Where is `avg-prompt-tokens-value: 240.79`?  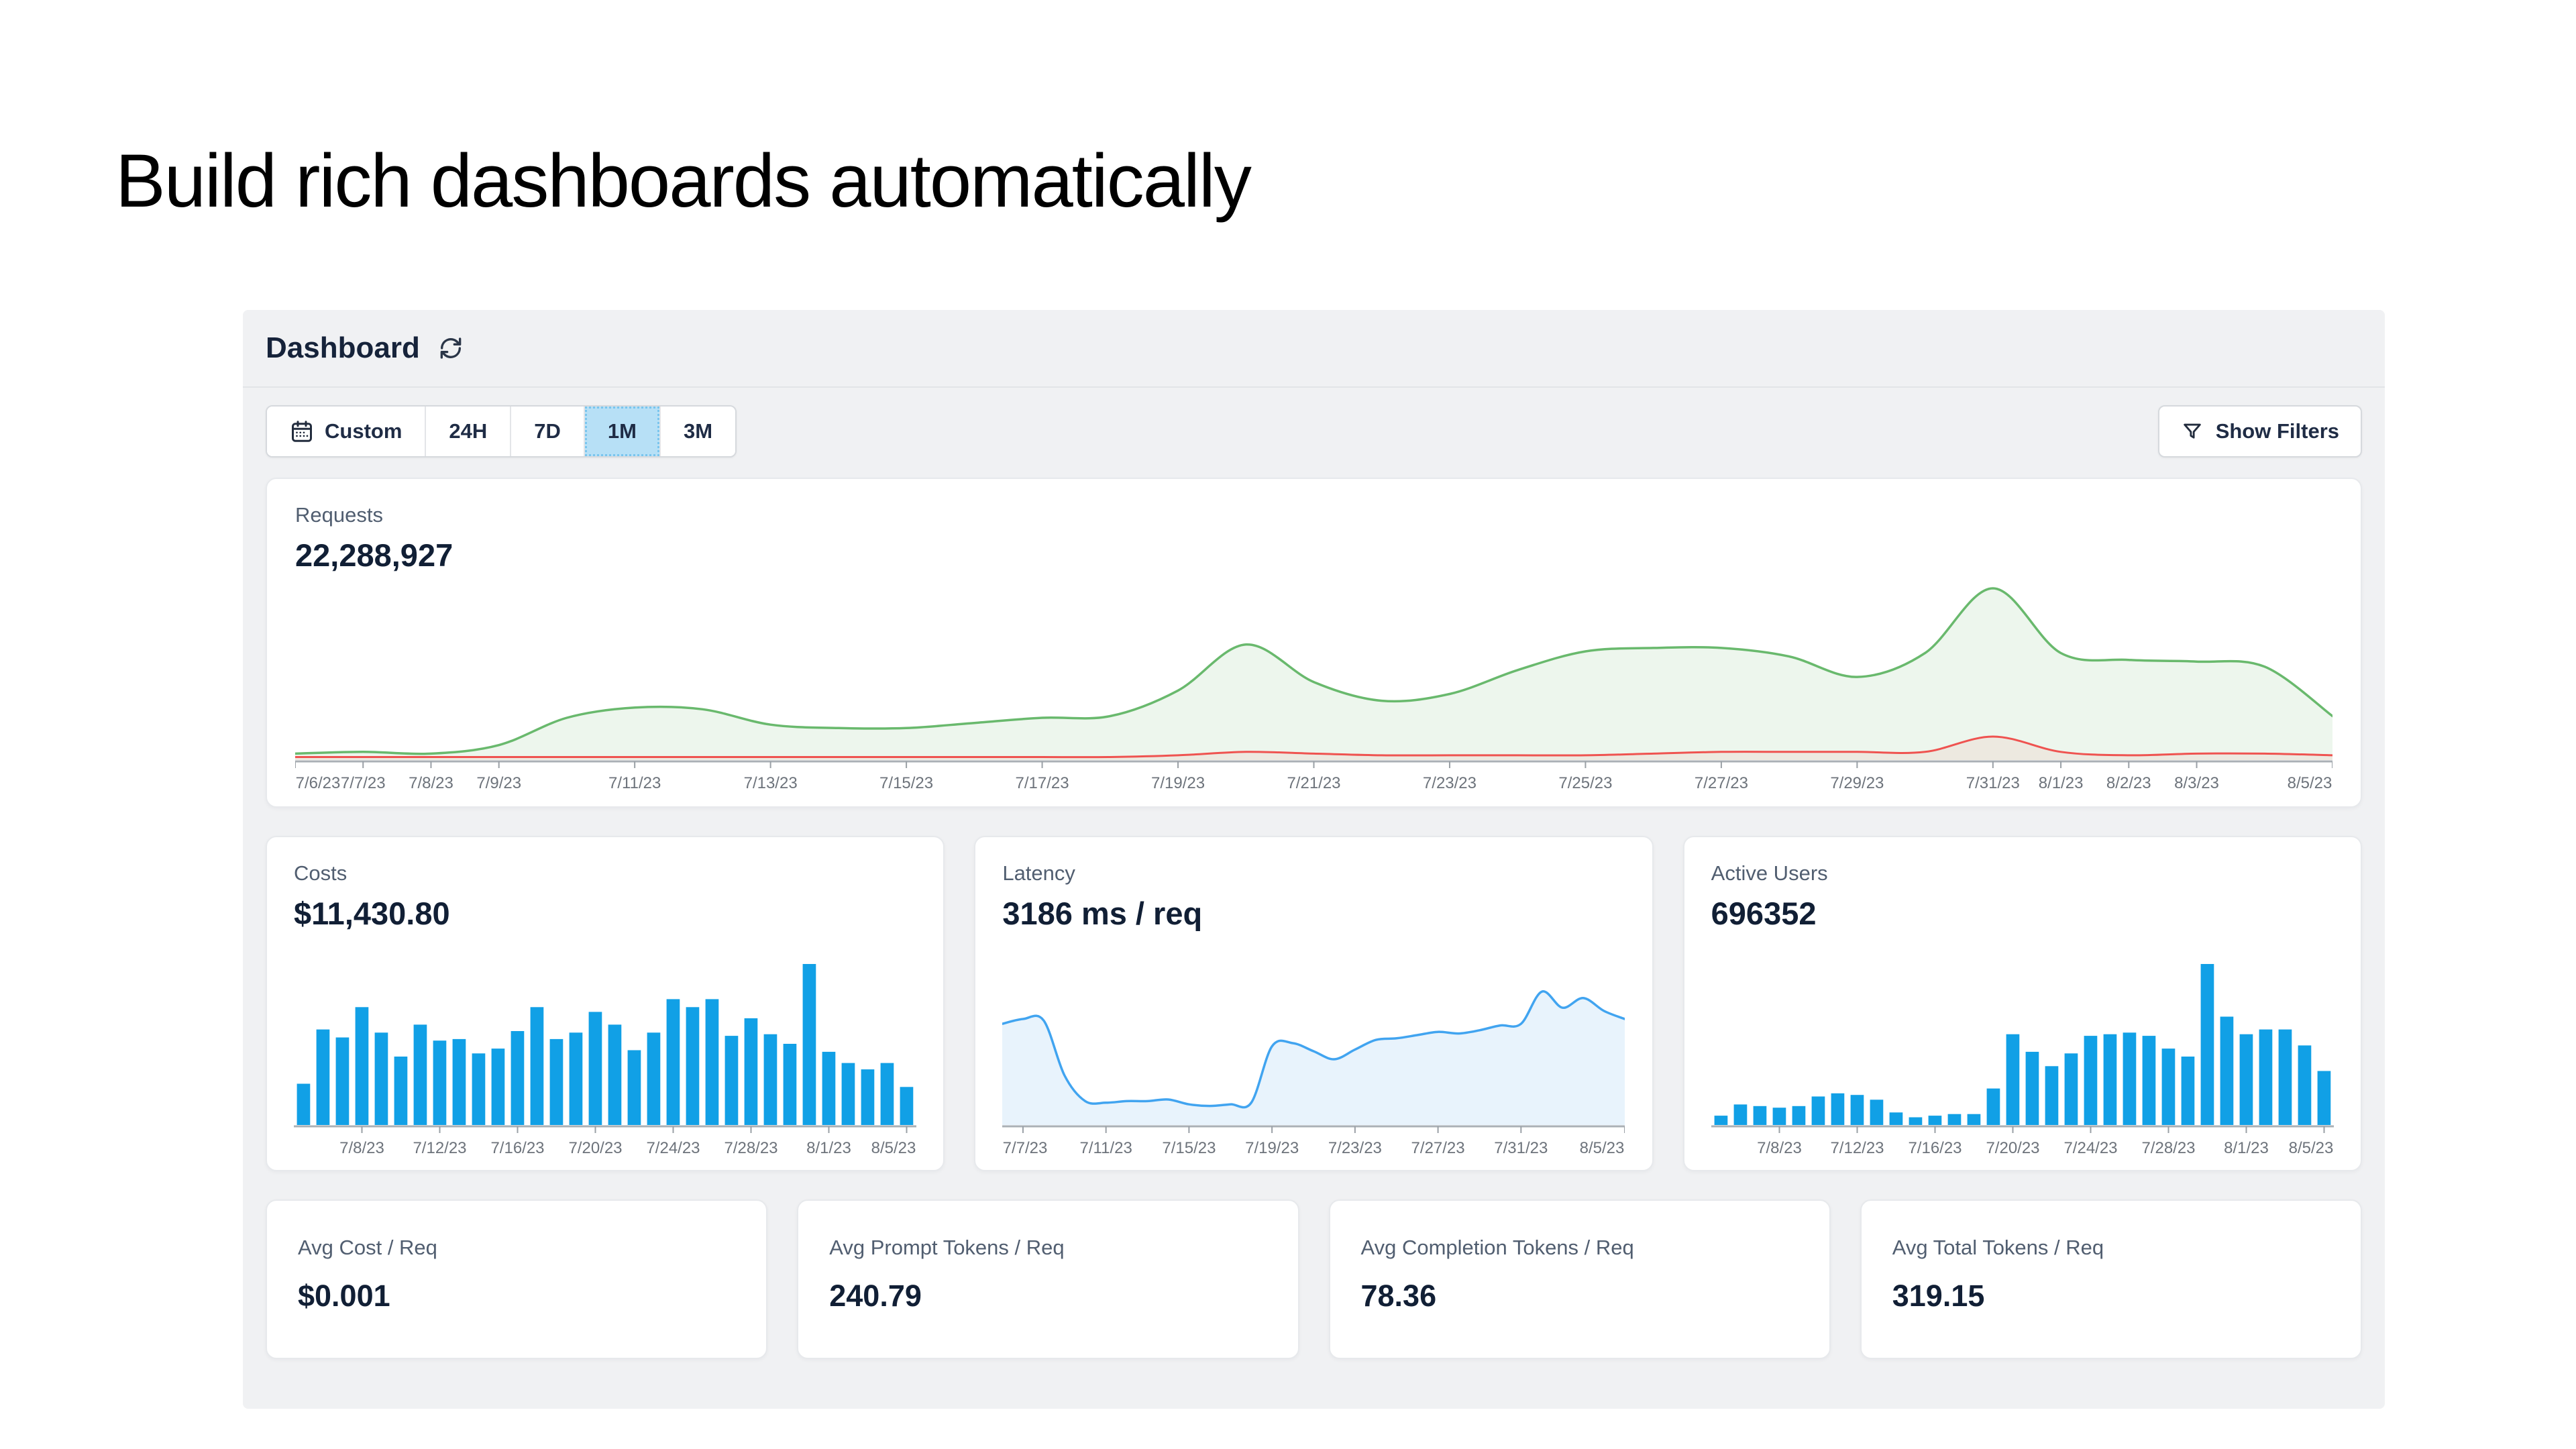
avg-prompt-tokens-value: 240.79 is located at coordinates (875, 1296).